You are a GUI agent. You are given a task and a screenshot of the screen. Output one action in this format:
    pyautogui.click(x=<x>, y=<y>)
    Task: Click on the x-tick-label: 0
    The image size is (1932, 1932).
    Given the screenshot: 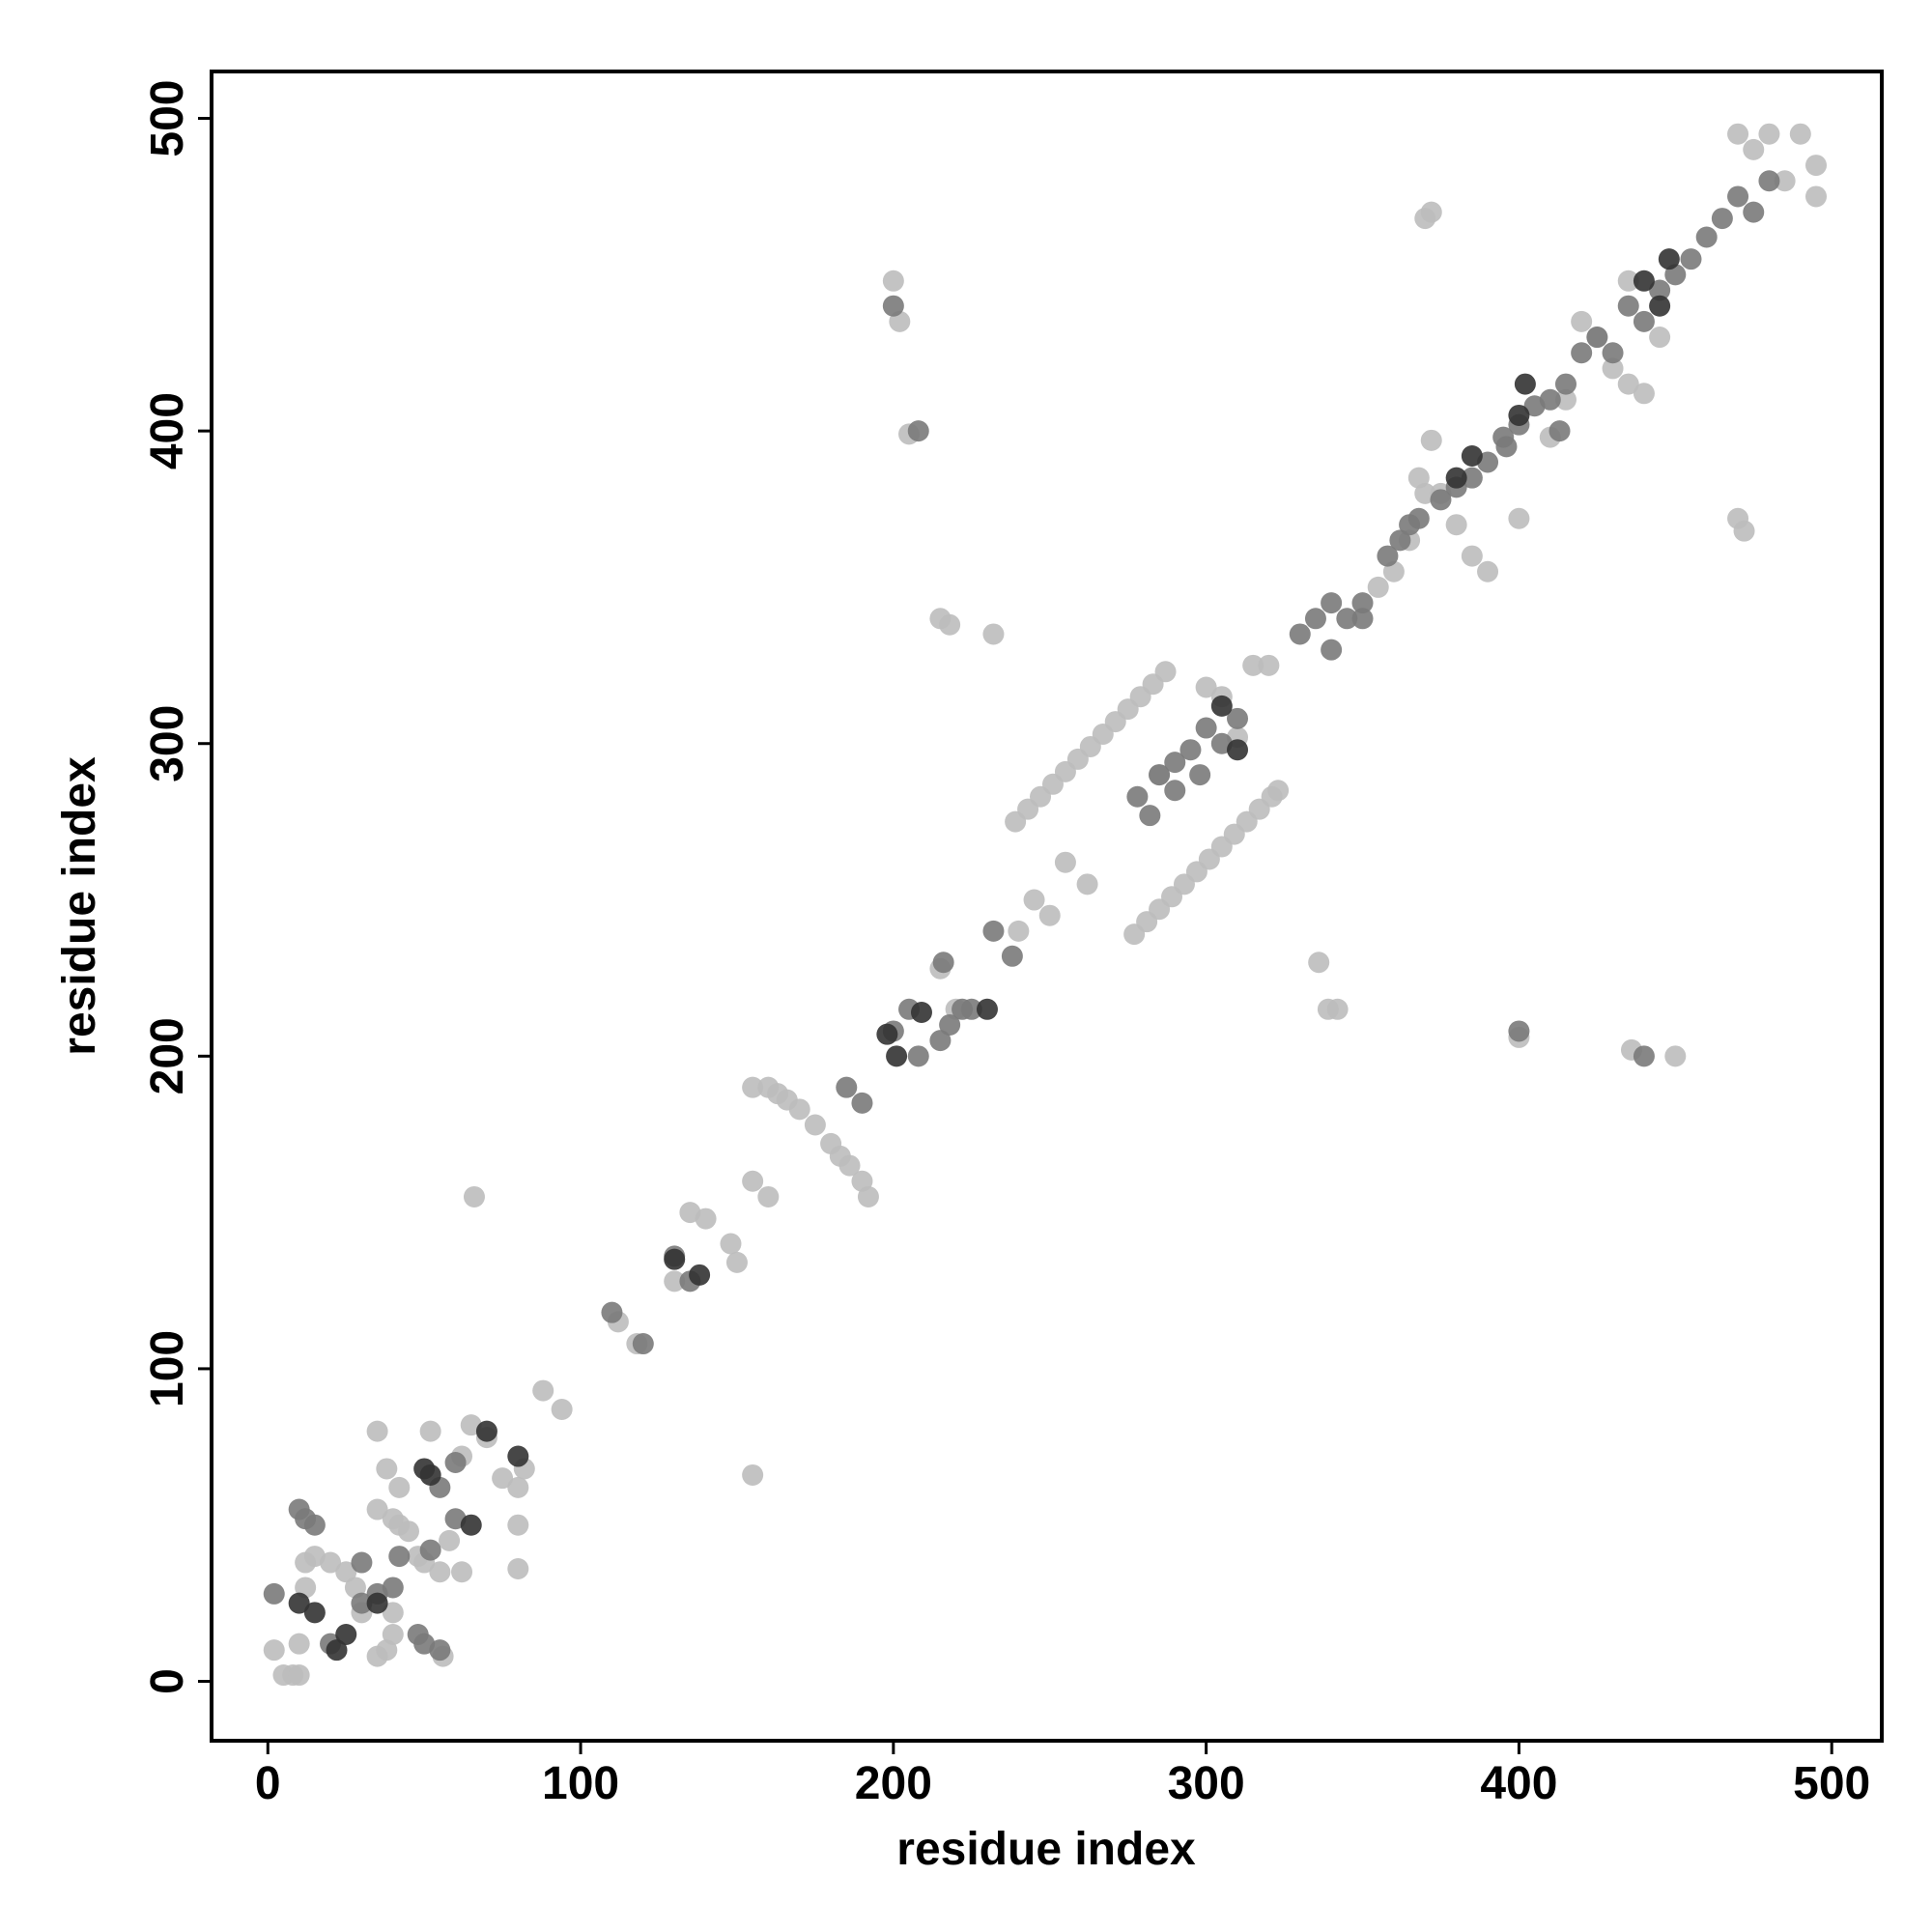 What is the action you would take?
    pyautogui.click(x=268, y=1783)
    